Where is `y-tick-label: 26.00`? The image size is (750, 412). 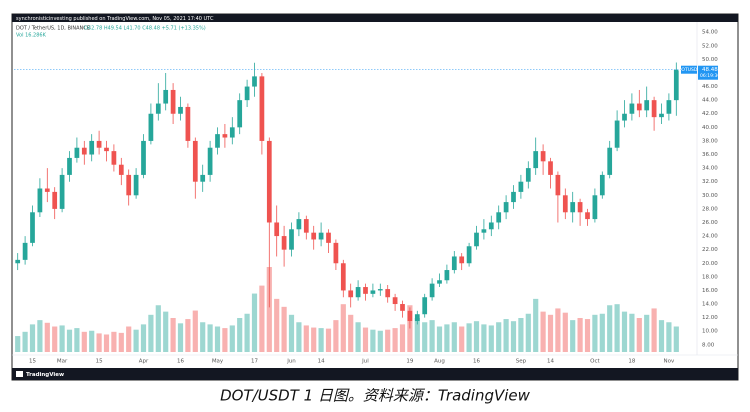 y-tick-label: 26.00 is located at coordinates (710, 223).